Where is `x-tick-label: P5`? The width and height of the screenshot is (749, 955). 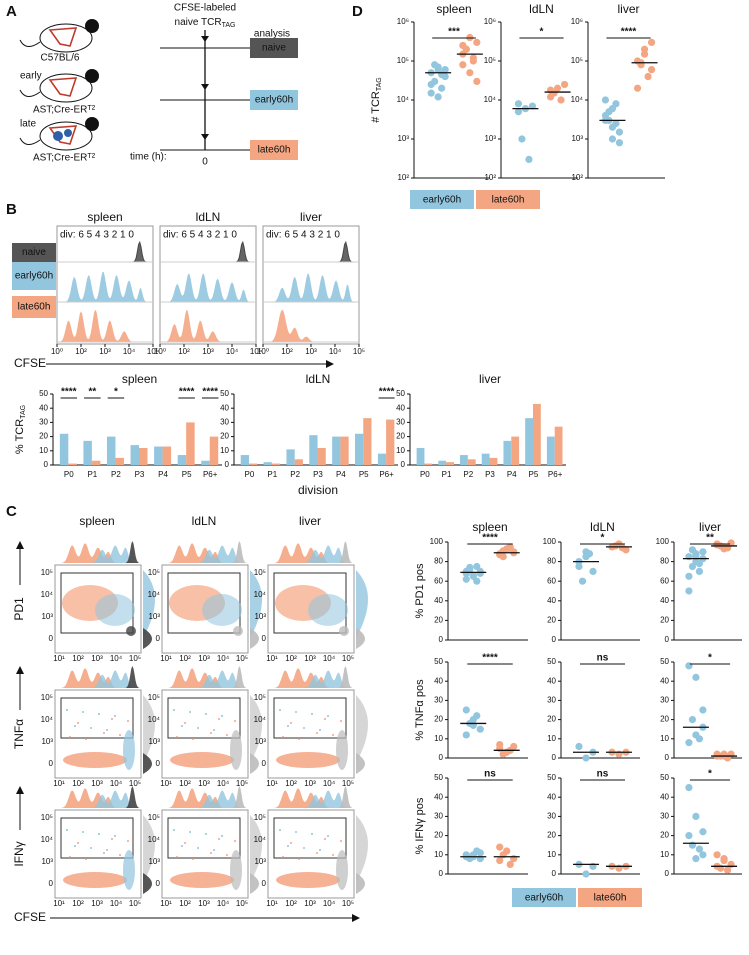
x-tick-label: P5 is located at coordinates (364, 474).